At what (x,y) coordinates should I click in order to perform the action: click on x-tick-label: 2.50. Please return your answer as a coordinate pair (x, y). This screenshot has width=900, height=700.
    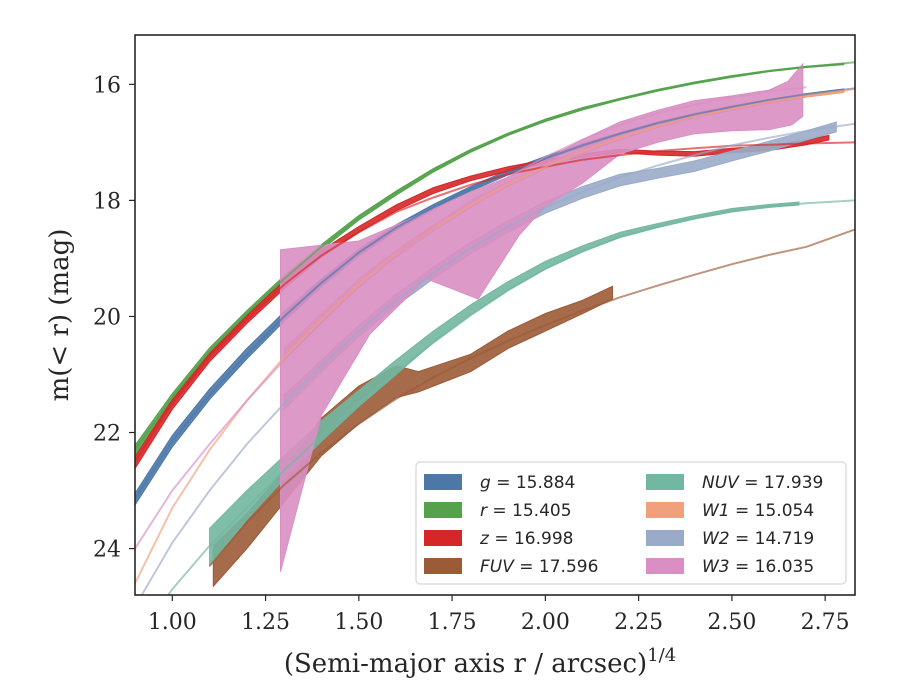
    Looking at the image, I should click on (731, 622).